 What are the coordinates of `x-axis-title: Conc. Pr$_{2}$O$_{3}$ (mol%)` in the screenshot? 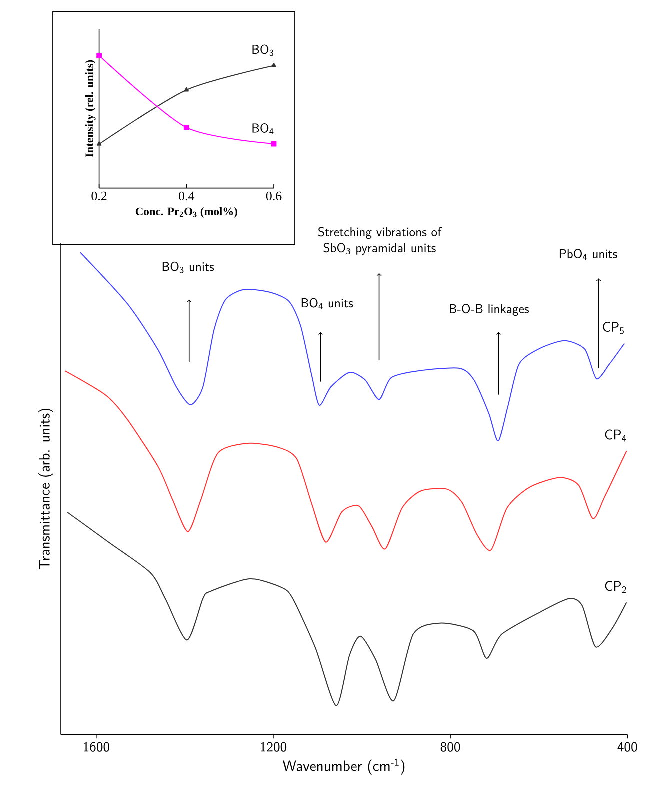 It's located at (187, 212).